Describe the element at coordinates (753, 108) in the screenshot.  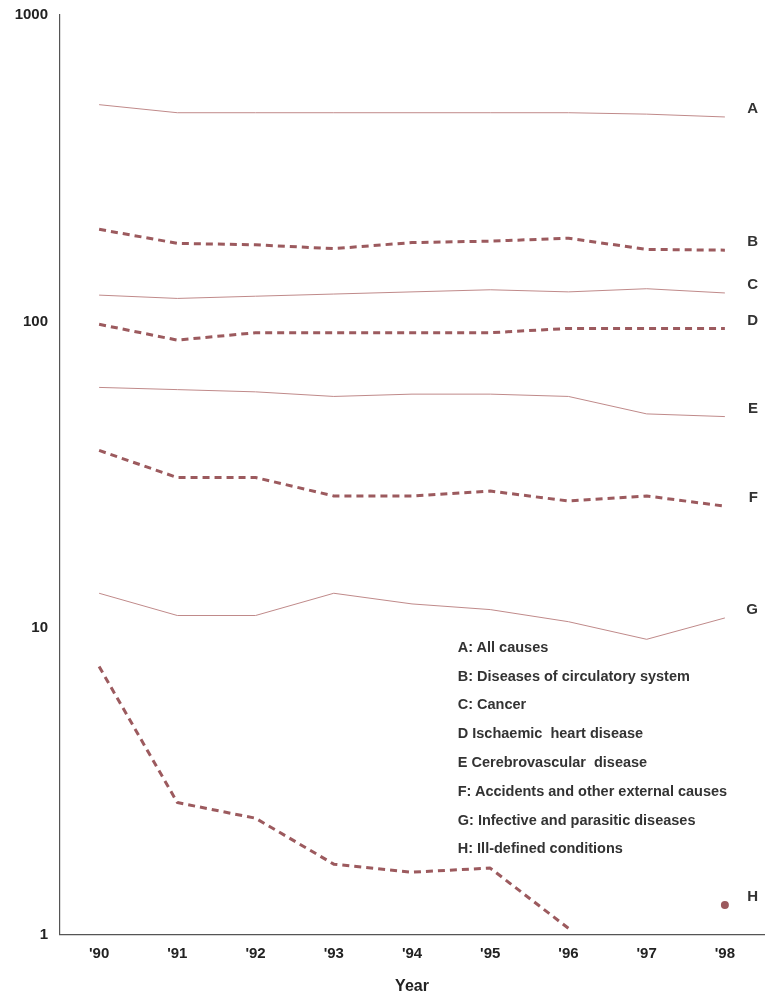
I see `series-label: A` at that location.